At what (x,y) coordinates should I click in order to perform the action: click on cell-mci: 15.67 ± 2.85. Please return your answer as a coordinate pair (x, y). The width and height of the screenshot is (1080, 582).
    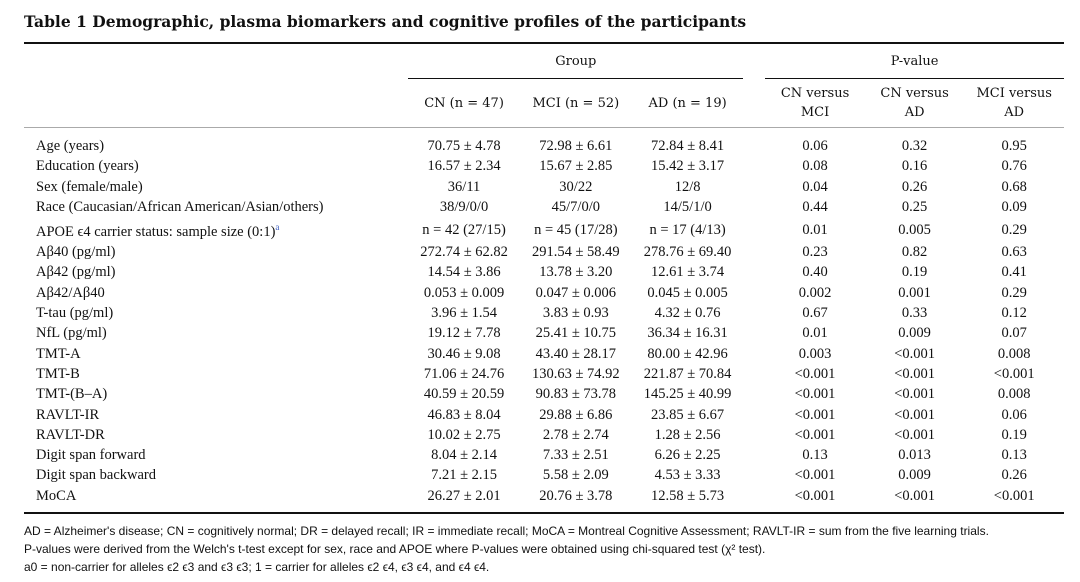
    Looking at the image, I should click on (576, 166).